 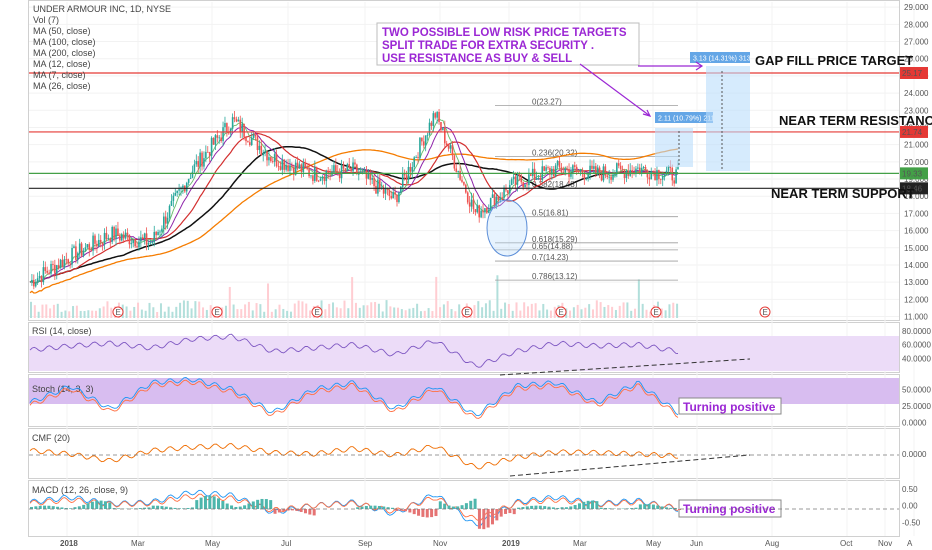 I want to click on highlight-circle, so click(x=507, y=228).